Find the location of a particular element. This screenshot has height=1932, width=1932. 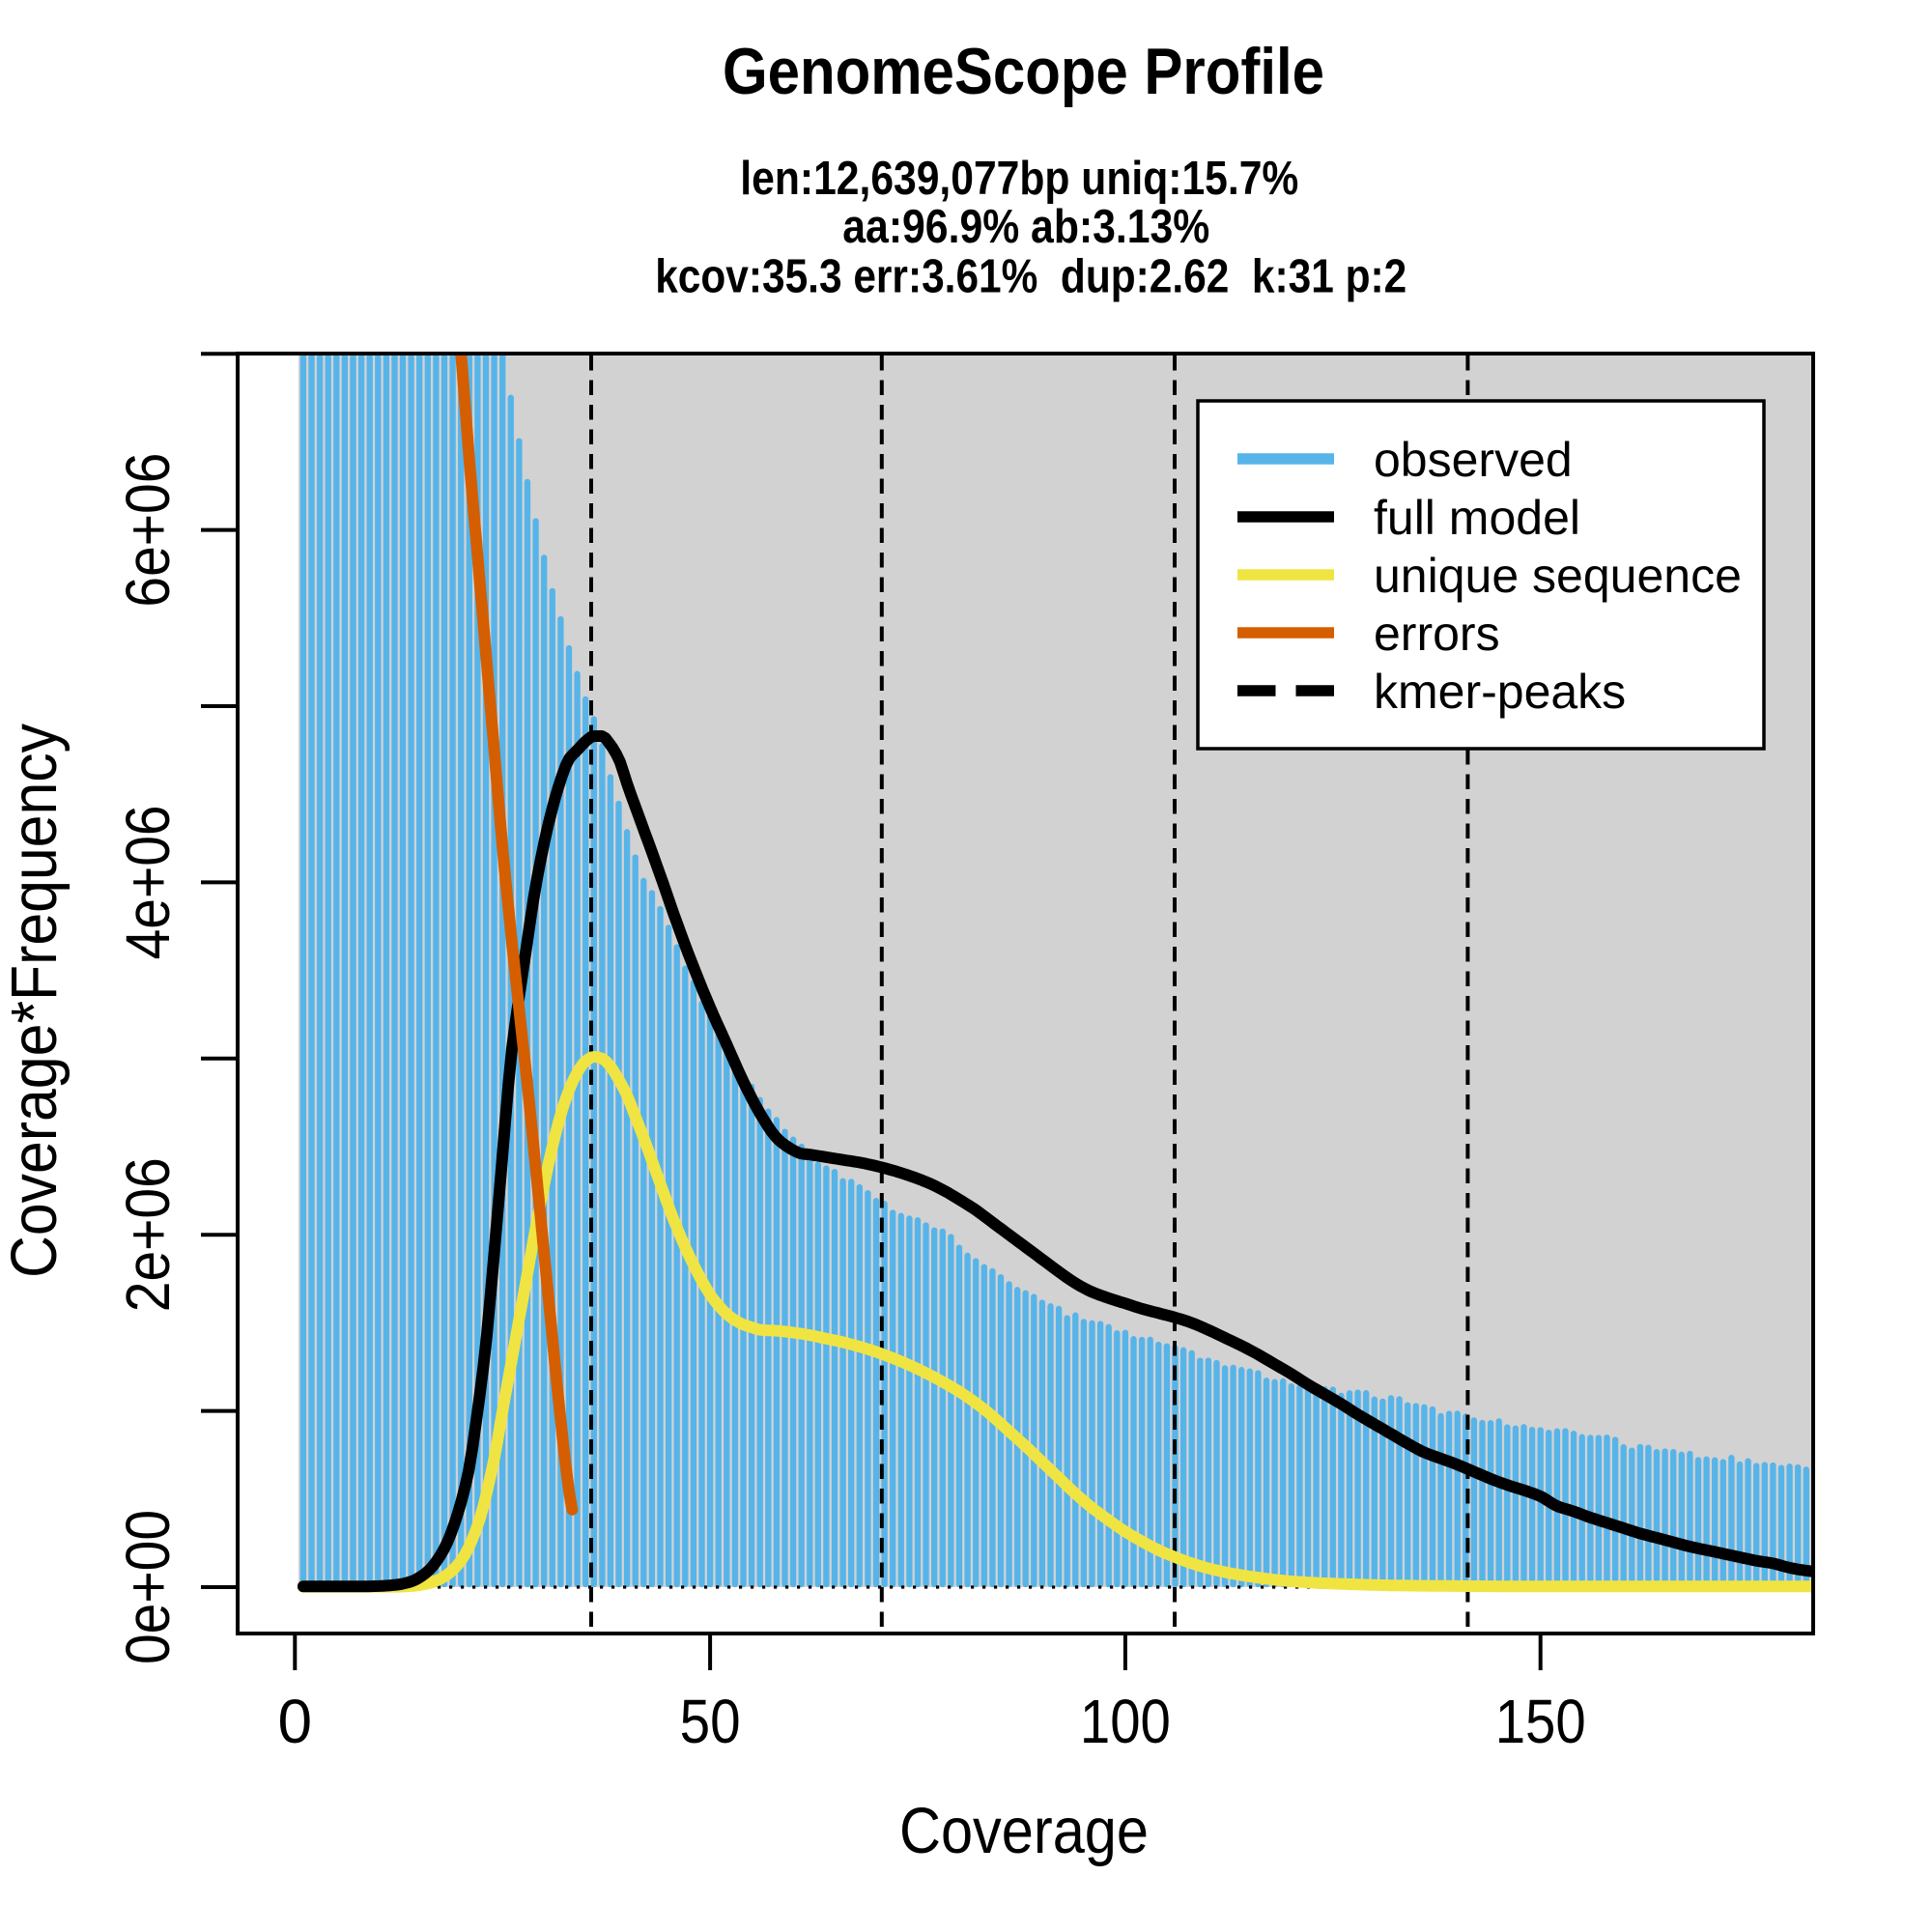

svg-text:kcov:35.3 err:3.61% dup:2.62: kcov:35.3 err:3.61% dup:2.62 k:31 p:2 is located at coordinates (1030, 277).